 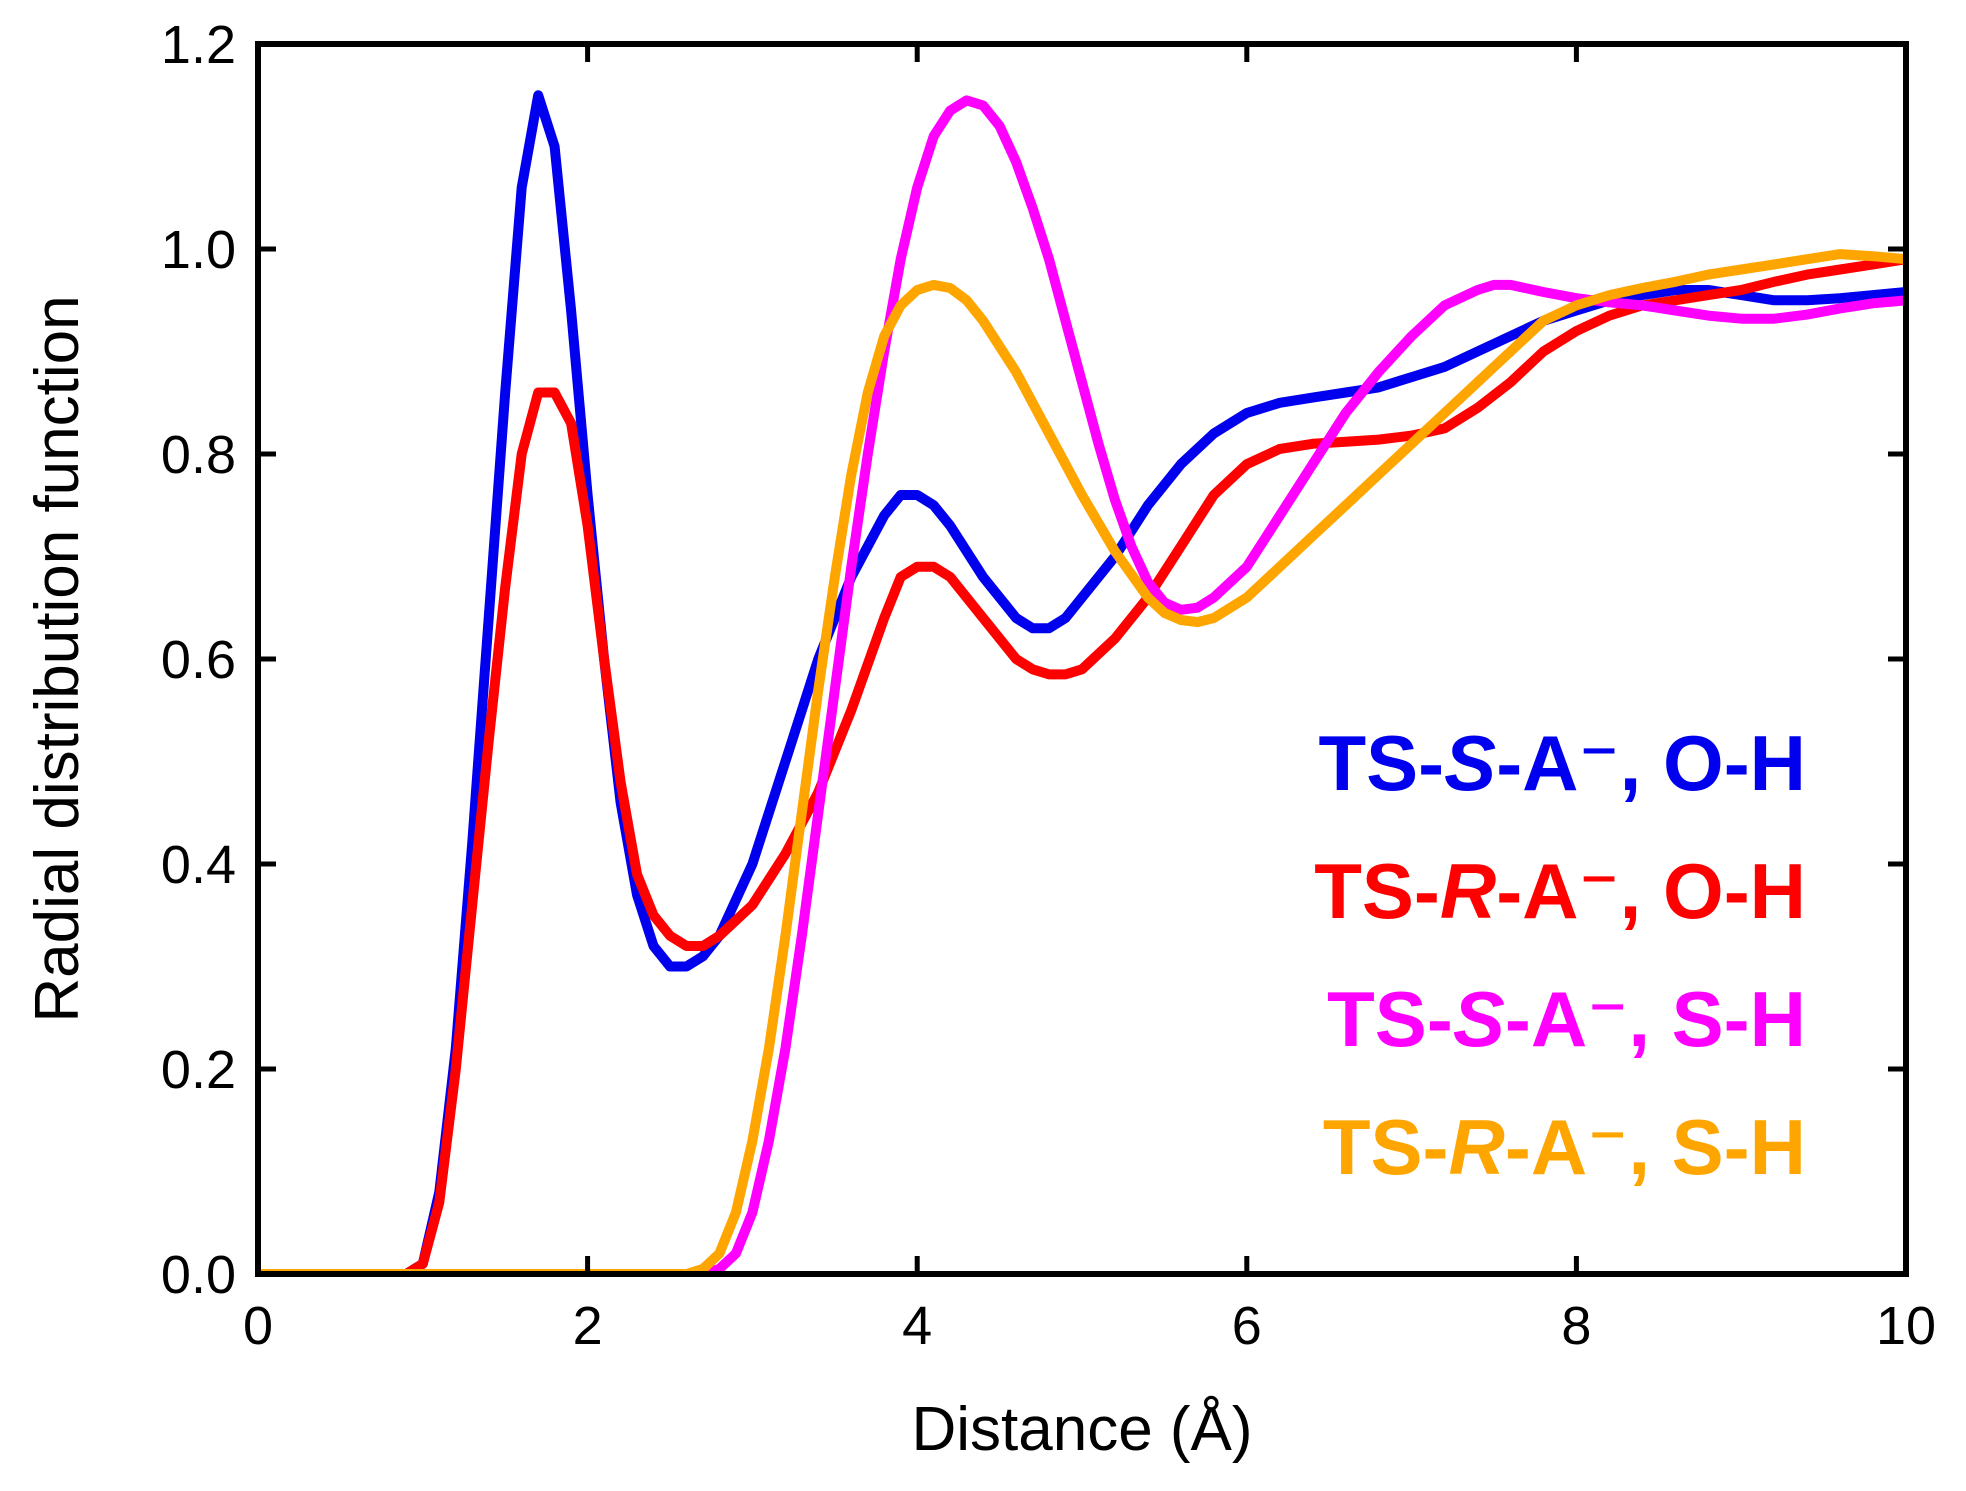 What do you see at coordinates (198, 250) in the screenshot?
I see `y-tick-label: 1.0` at bounding box center [198, 250].